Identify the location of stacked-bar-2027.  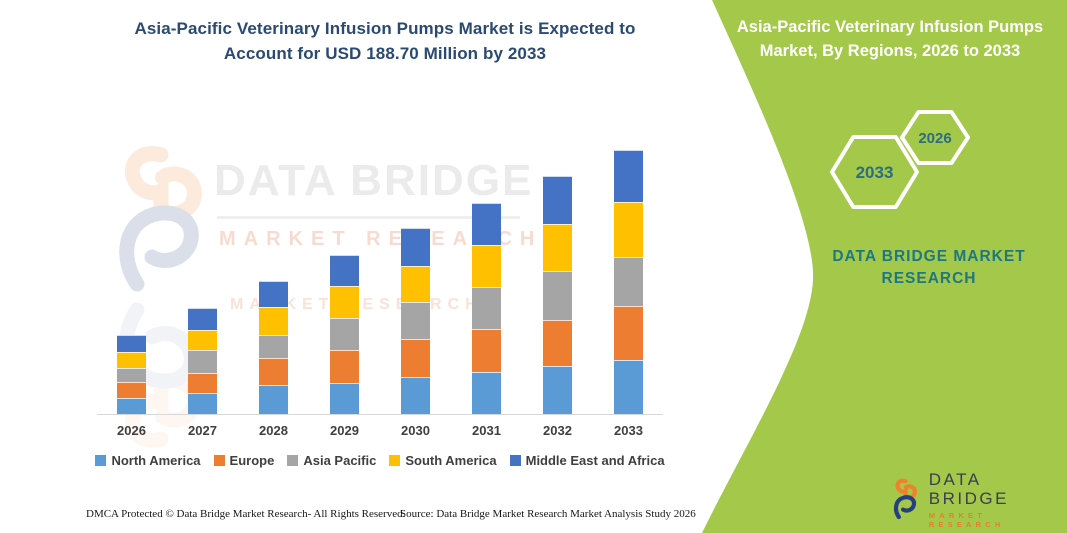
(202, 360).